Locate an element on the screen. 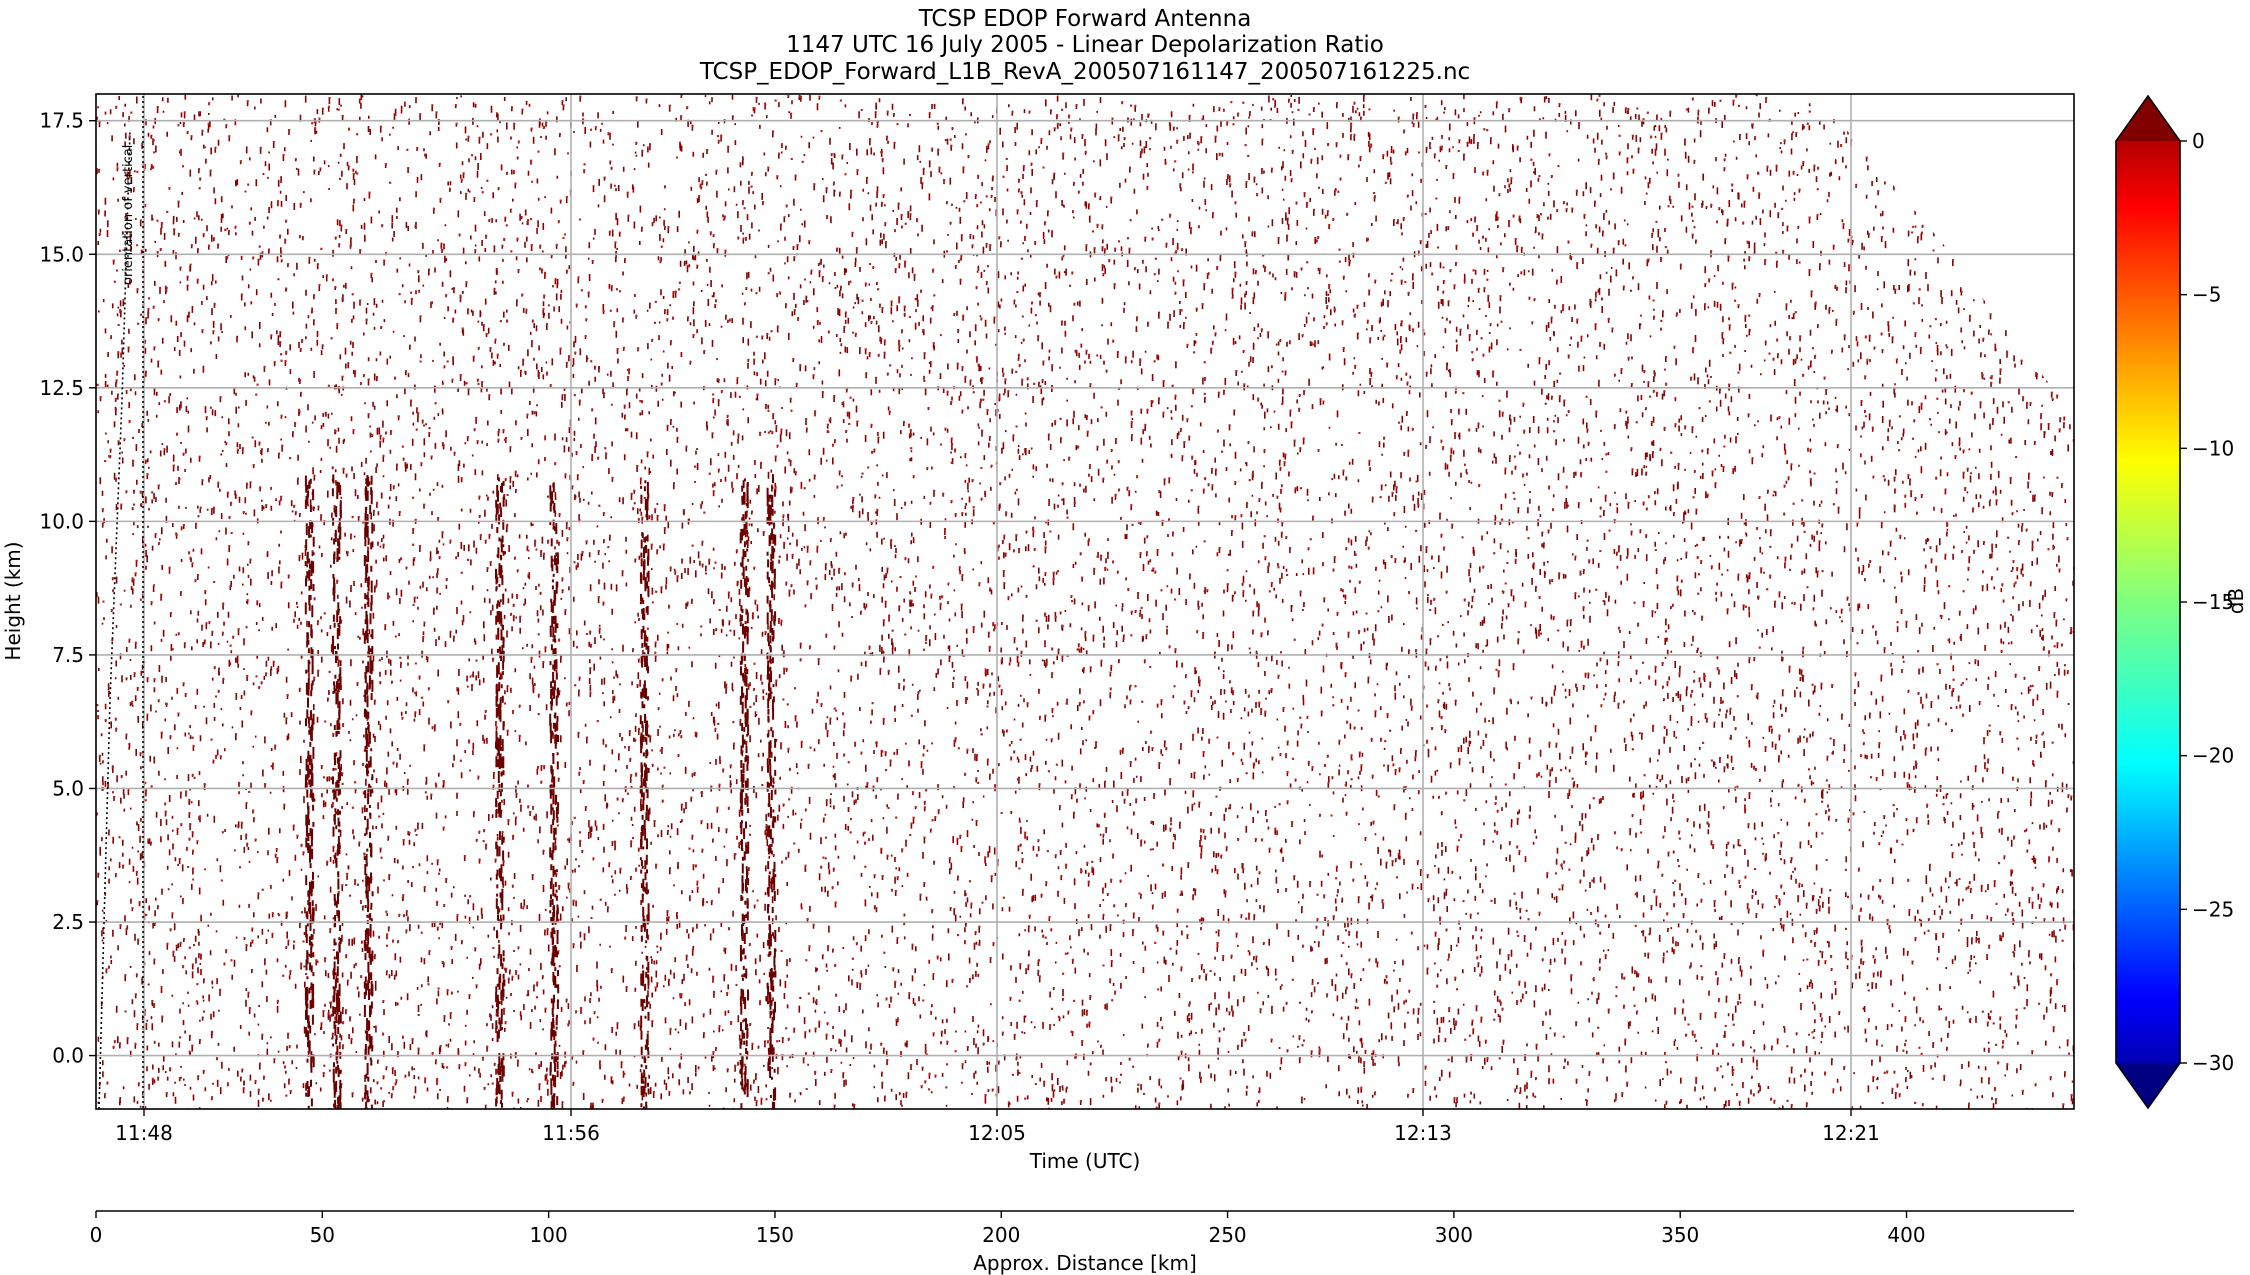 This screenshot has width=2250, height=1275. distance-tick-label-7: 350 is located at coordinates (1680, 1235).